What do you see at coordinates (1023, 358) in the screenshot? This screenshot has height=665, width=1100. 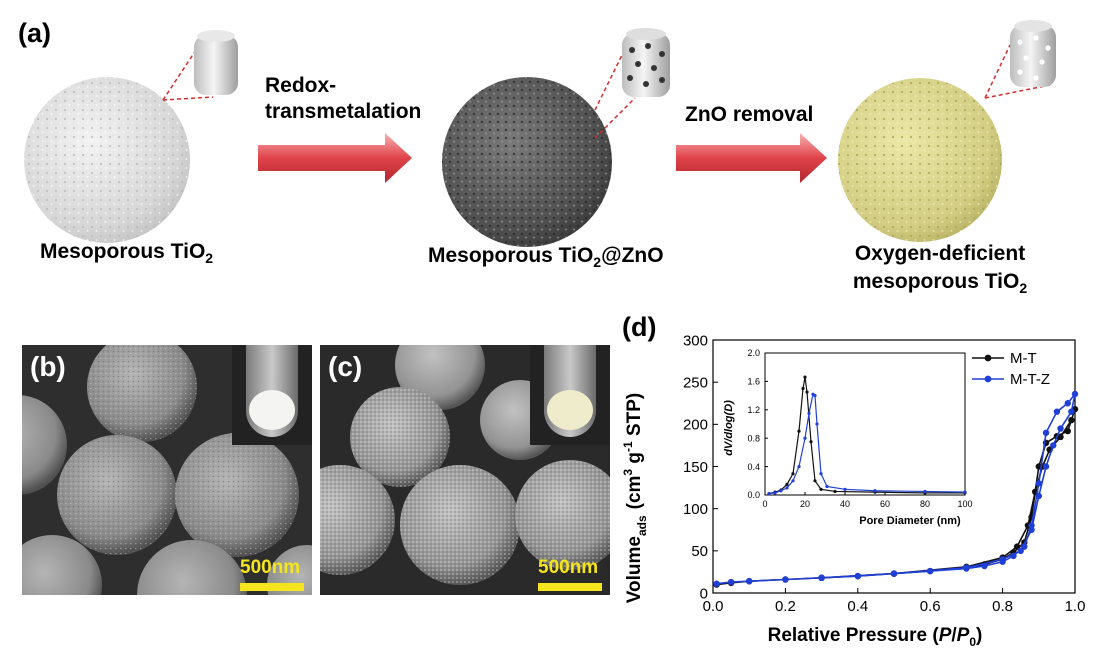 I see `legend-label-0: M-T` at bounding box center [1023, 358].